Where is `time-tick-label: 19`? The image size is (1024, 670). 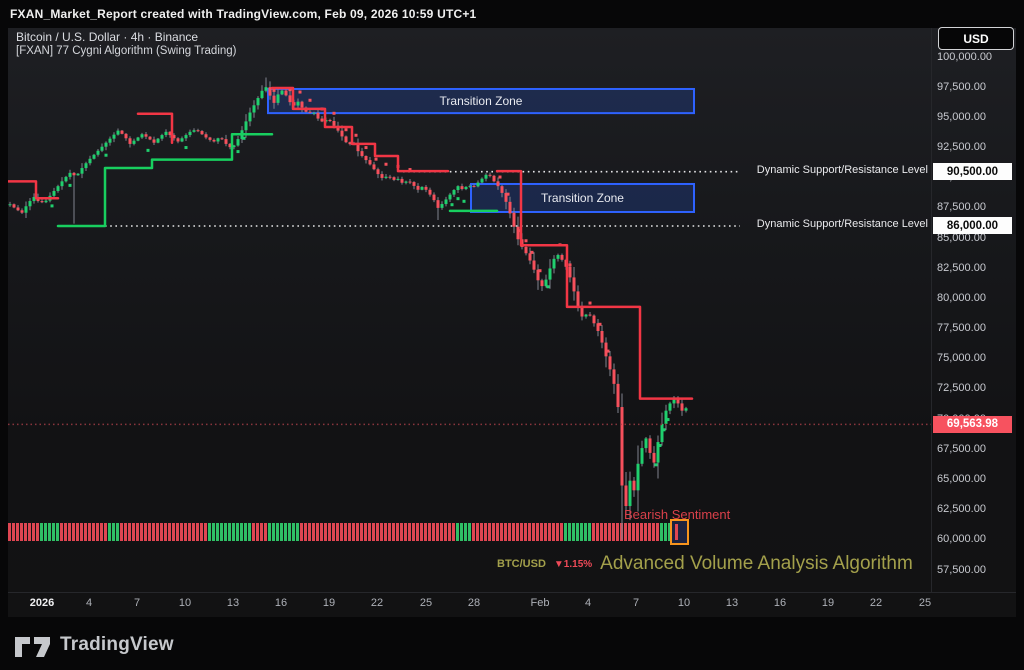
time-tick-label: 19 is located at coordinates (828, 603).